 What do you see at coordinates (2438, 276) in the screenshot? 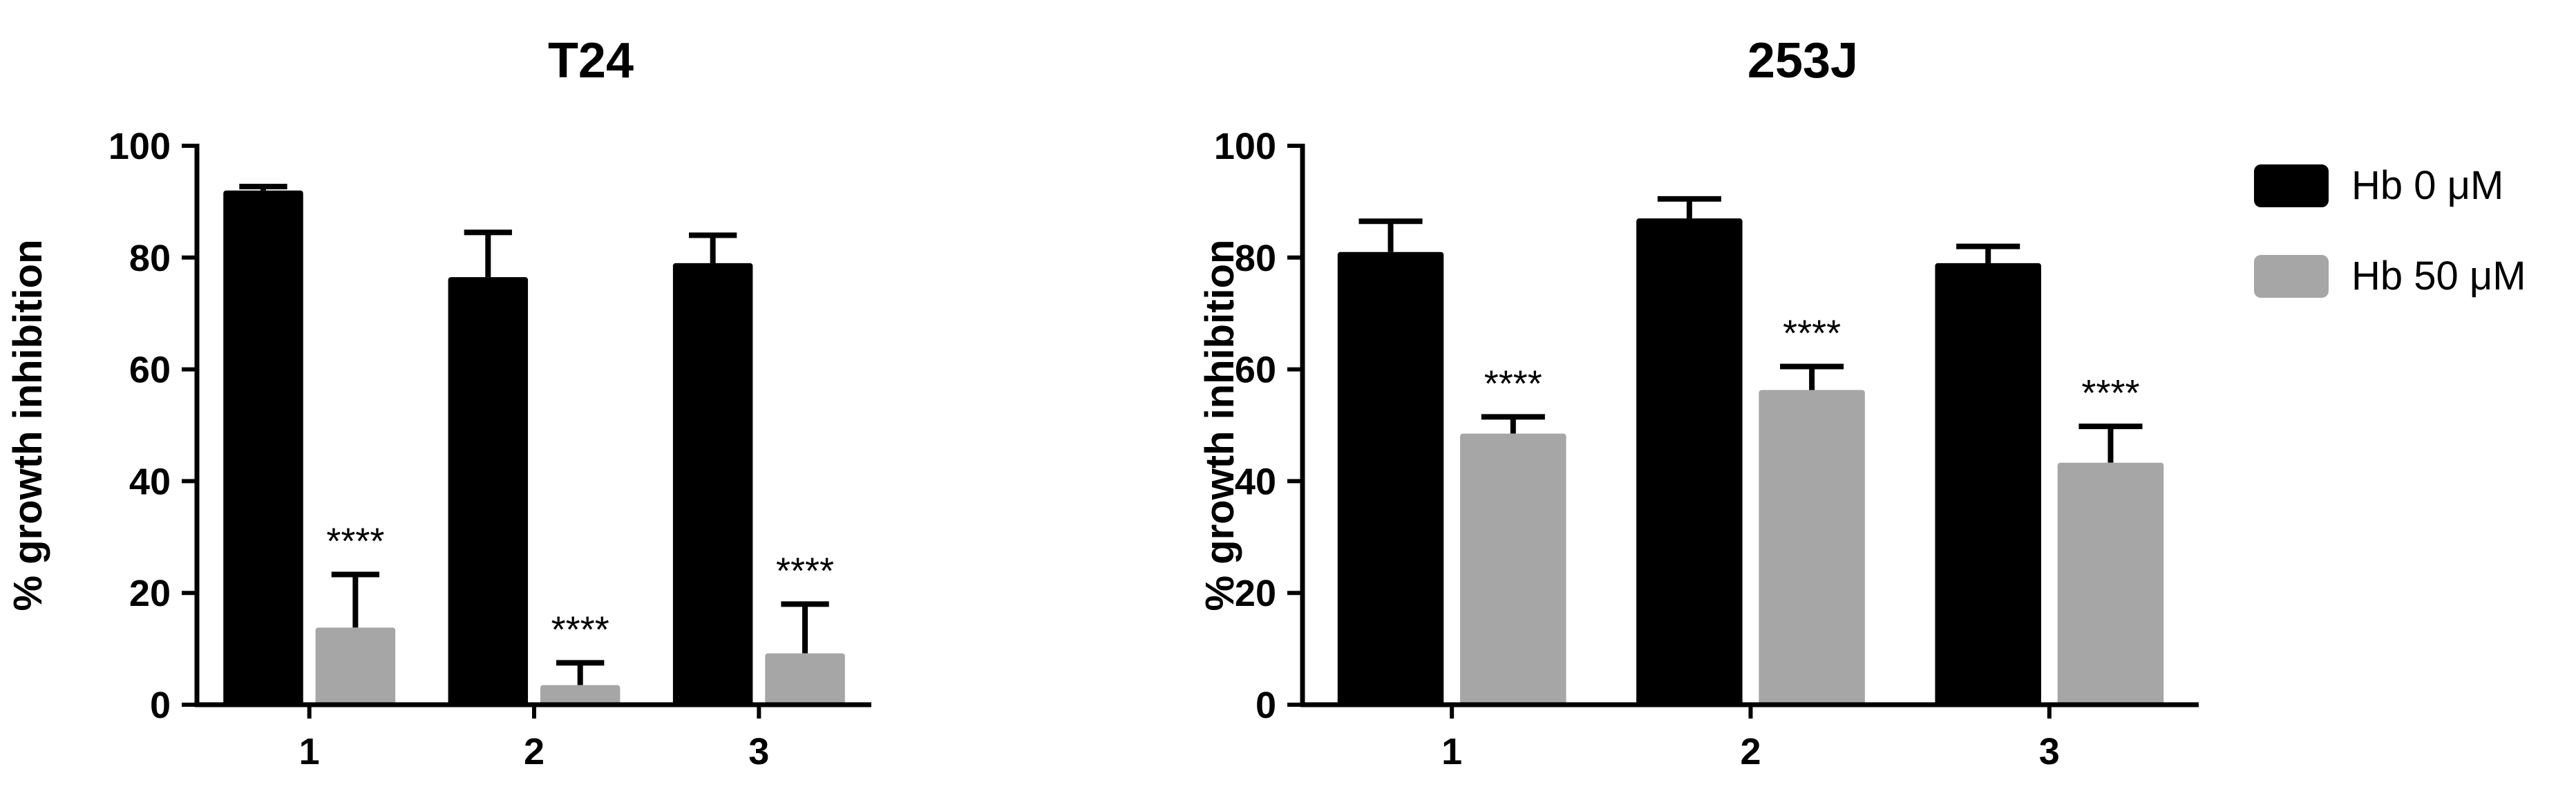
I see `legend-label: Hb 50 μM` at bounding box center [2438, 276].